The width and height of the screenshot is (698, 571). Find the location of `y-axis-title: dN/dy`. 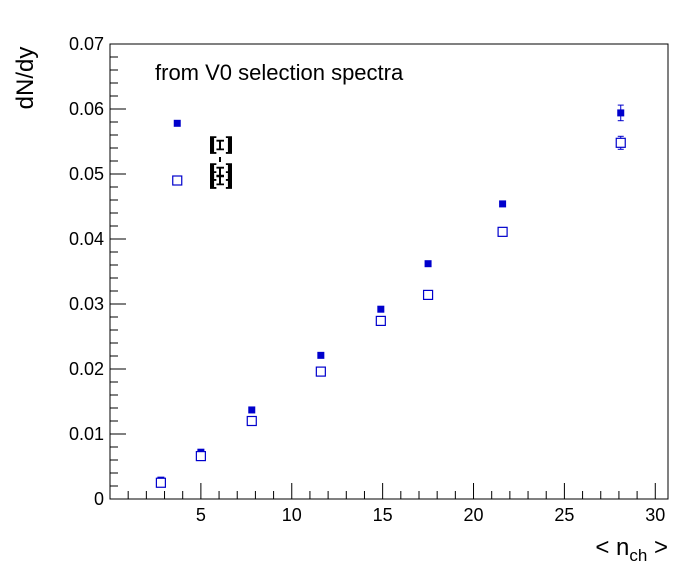

y-axis-title: dN/dy is located at coordinates (25, 78).